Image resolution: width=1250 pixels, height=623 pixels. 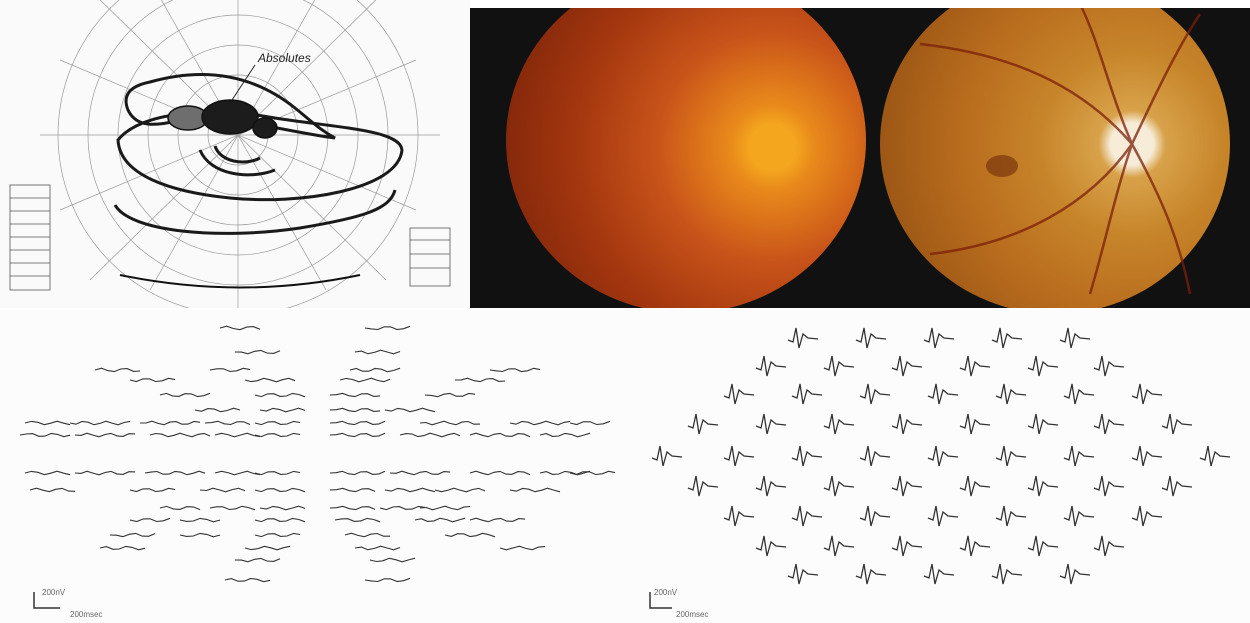 I want to click on fundus-photo-left, so click(x=686, y=158).